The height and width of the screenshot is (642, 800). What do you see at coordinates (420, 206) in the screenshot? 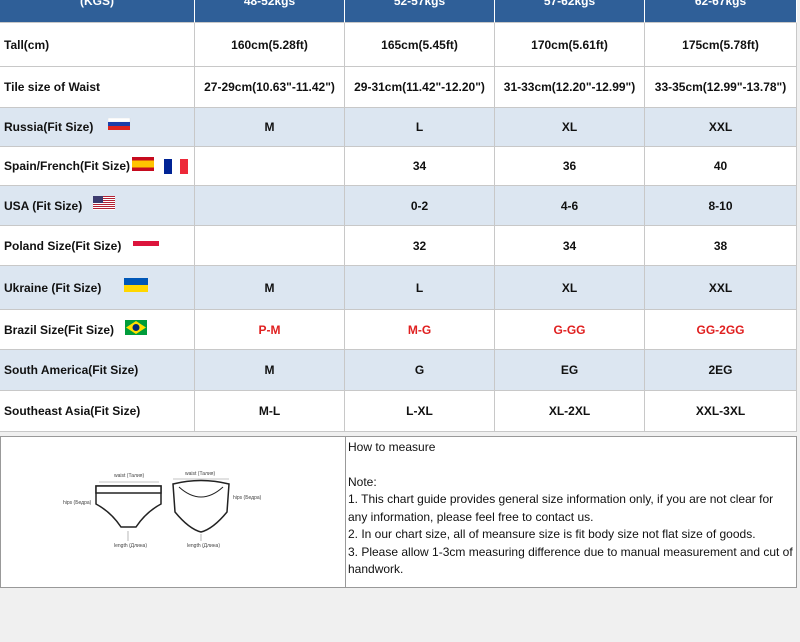
I see `table-cell: 0-2` at bounding box center [420, 206].